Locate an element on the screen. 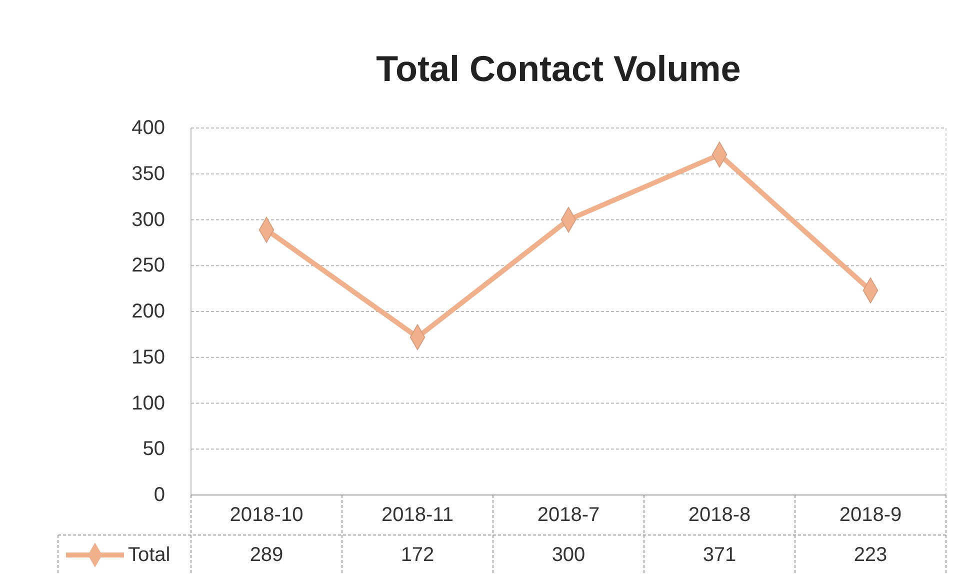 The width and height of the screenshot is (954, 574). y-tick-label: 250 is located at coordinates (148, 265).